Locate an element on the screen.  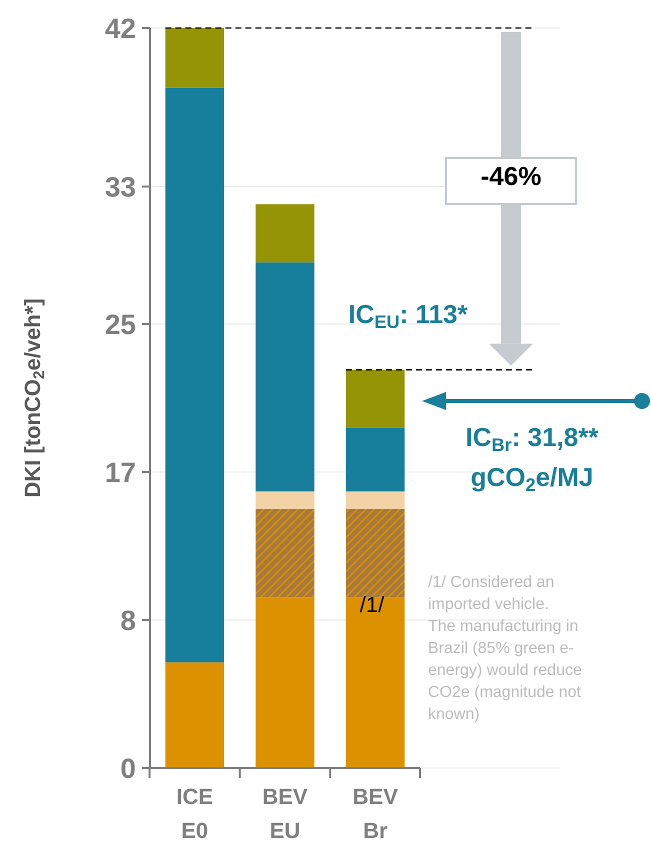
y-tick-label: 17 is located at coordinates (120, 472).